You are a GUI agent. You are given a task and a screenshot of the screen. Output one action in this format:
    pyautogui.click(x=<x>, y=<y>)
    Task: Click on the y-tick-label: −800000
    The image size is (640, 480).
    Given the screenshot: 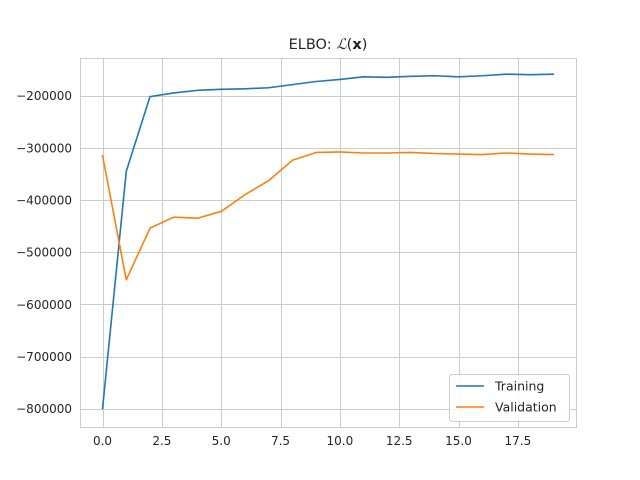 What is the action you would take?
    pyautogui.click(x=44, y=409)
    